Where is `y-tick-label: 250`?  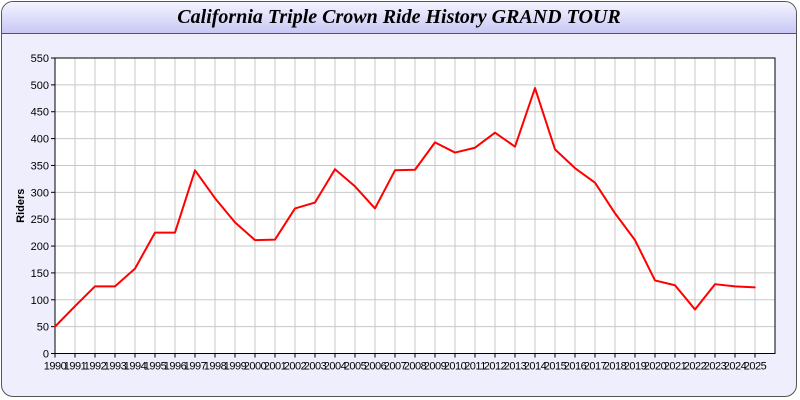 y-tick-label: 250 is located at coordinates (40, 220).